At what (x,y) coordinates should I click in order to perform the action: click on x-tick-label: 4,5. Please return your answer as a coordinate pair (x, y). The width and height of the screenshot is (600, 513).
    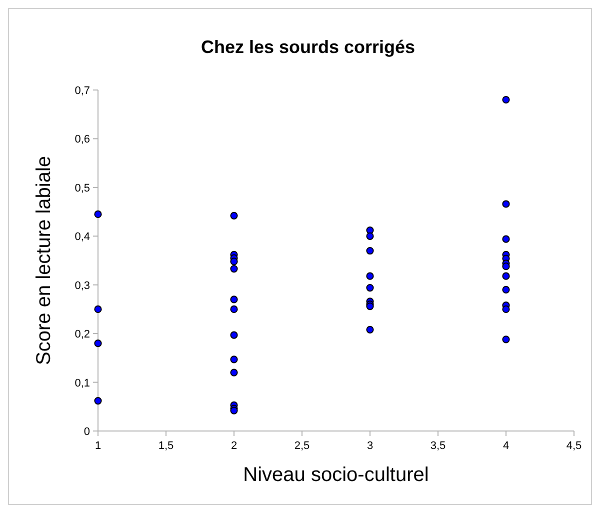
    Looking at the image, I should click on (574, 446).